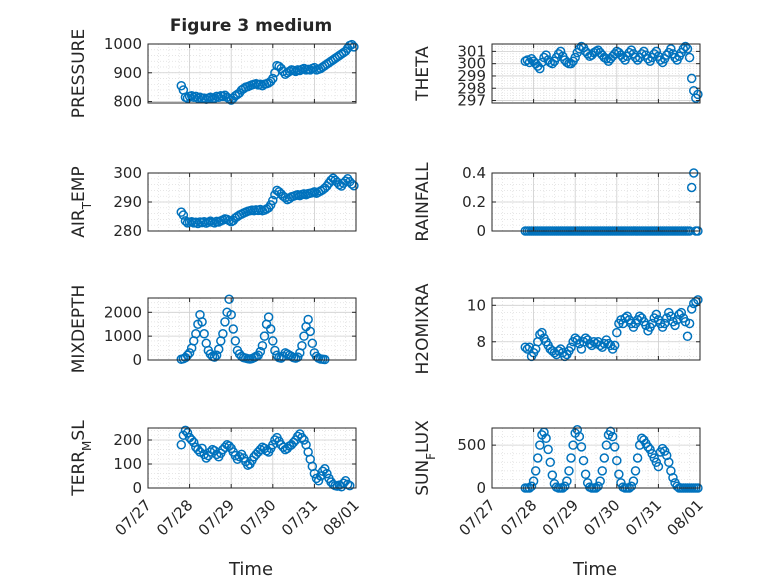 This screenshot has width=778, height=583. I want to click on y-tick-label: 1000, so click(123, 336).